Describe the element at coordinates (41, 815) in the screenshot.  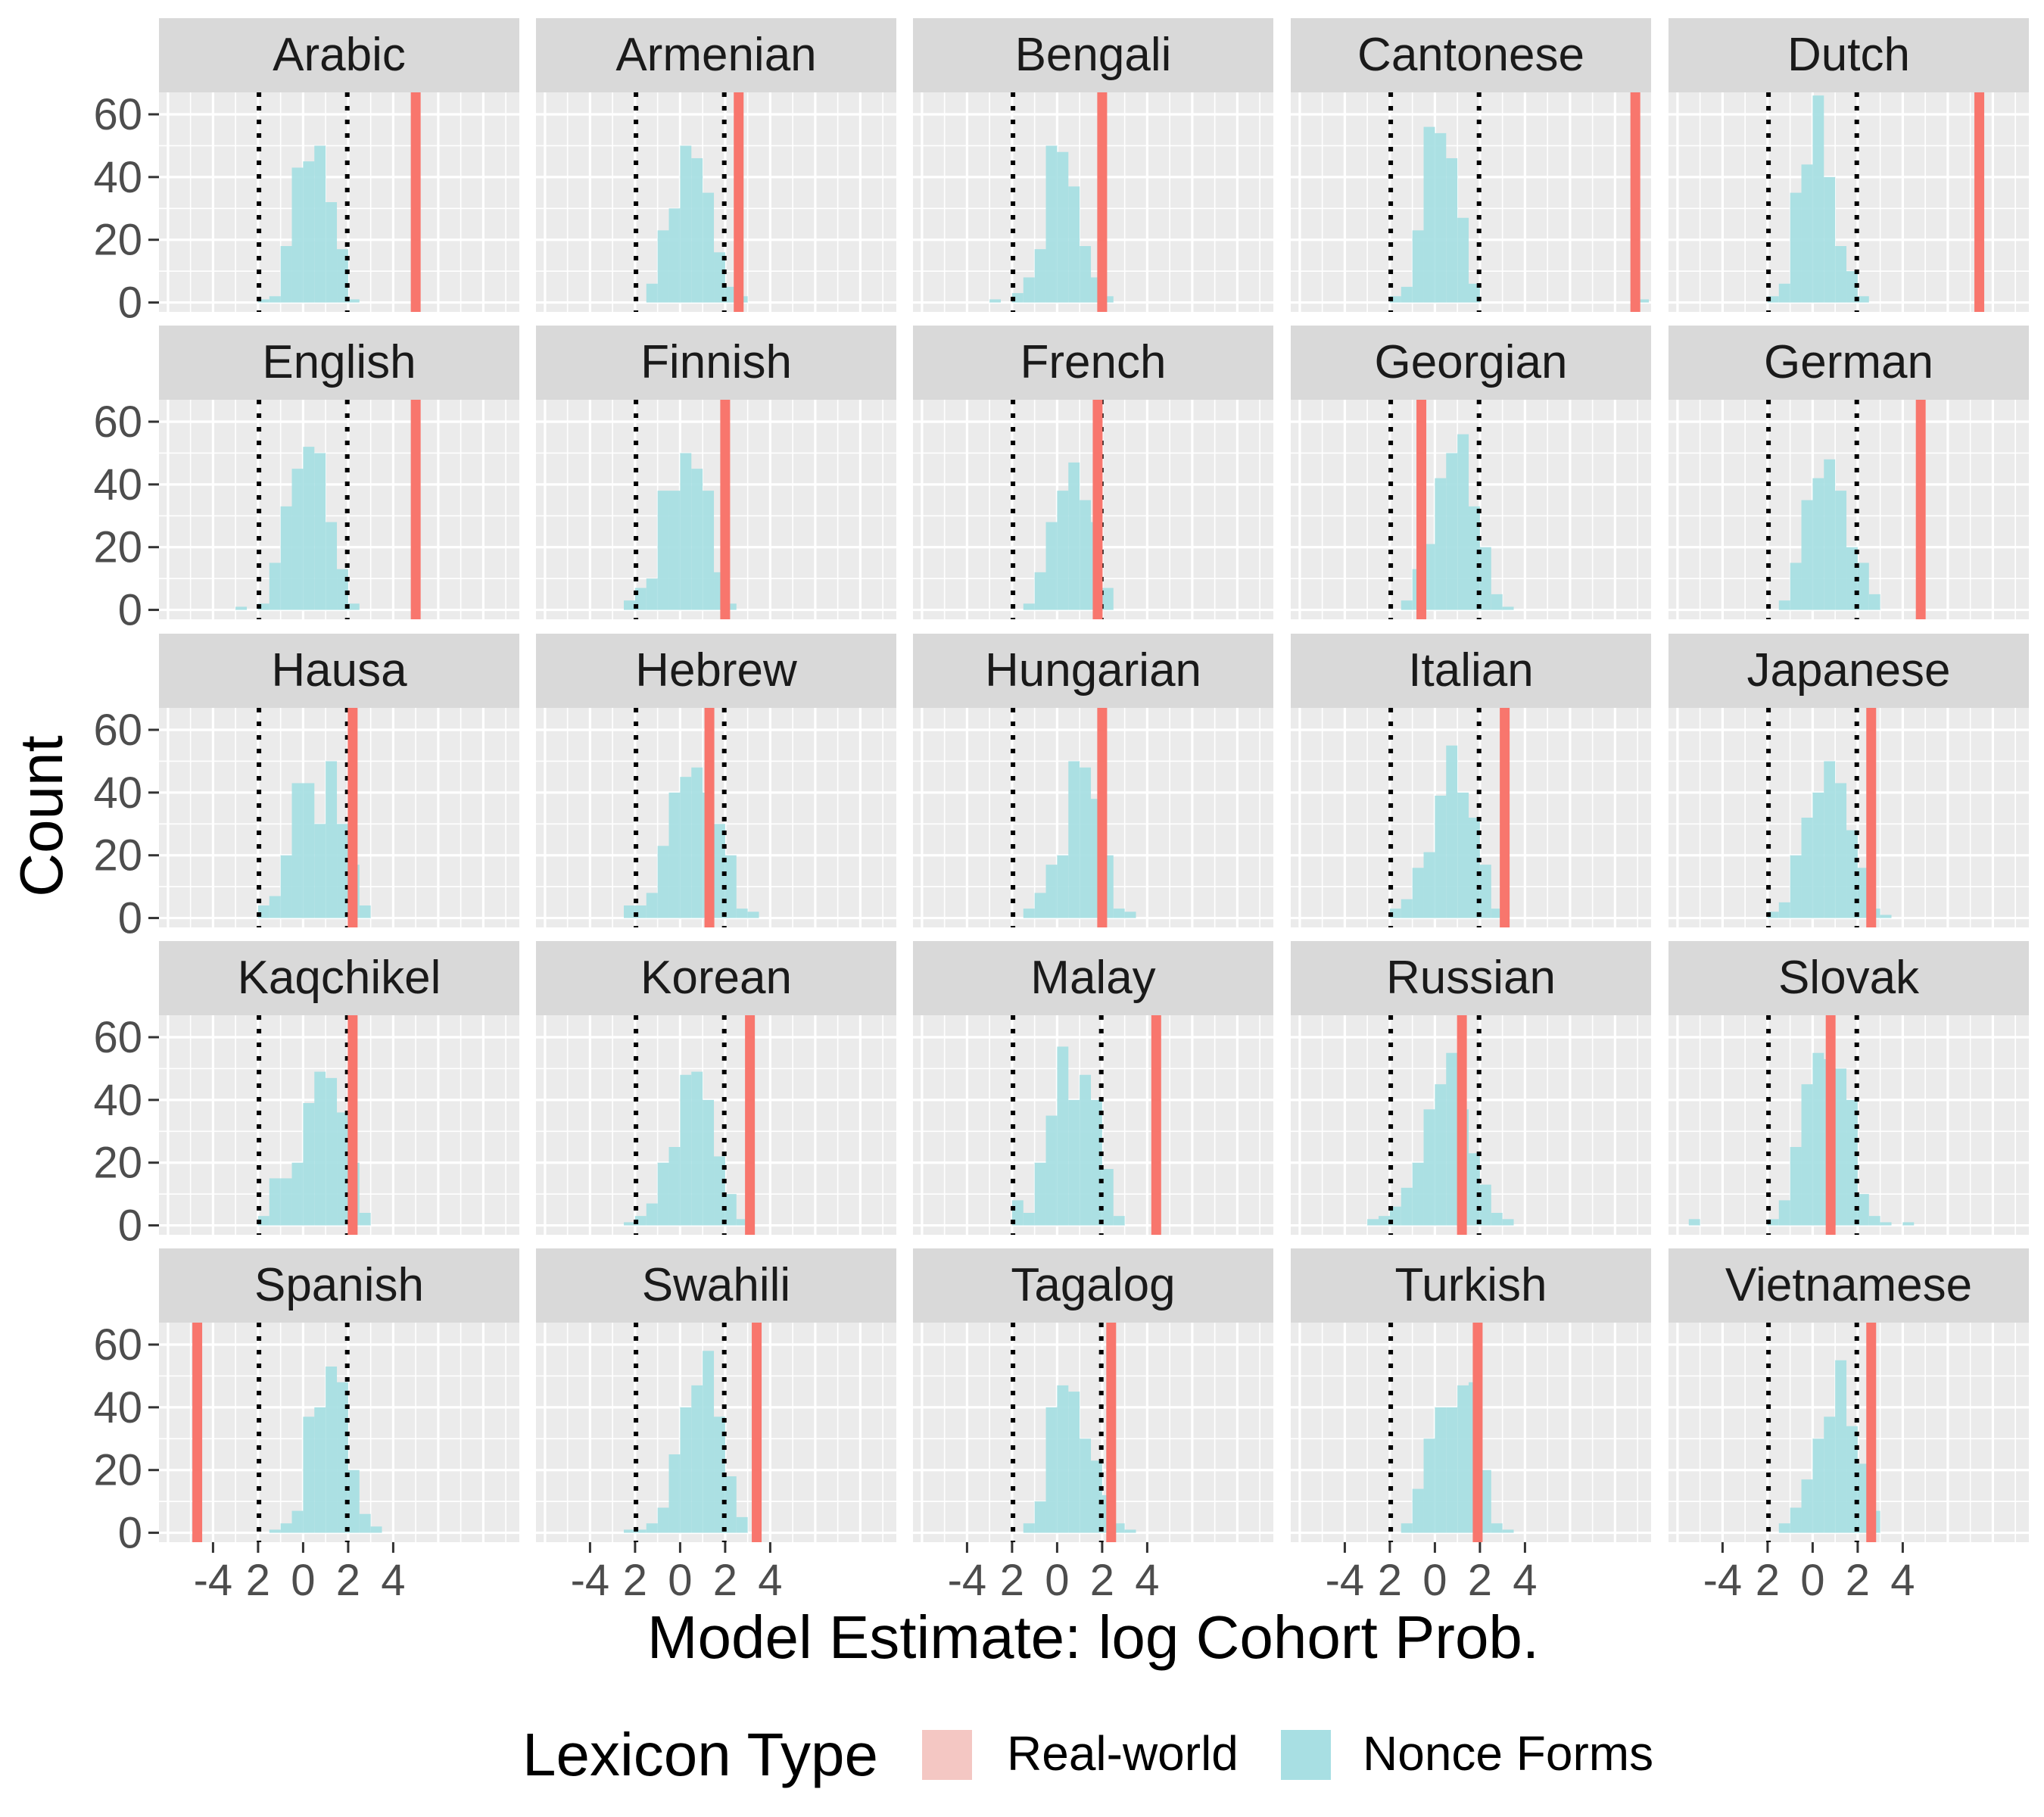
I see `y-axis-title: Count` at that location.